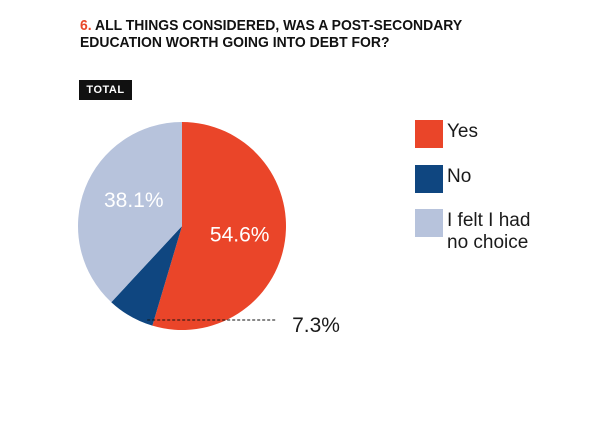 Image resolution: width=600 pixels, height=425 pixels. What do you see at coordinates (489, 231) in the screenshot?
I see `legend-label-no-choice: I felt I had no choice` at bounding box center [489, 231].